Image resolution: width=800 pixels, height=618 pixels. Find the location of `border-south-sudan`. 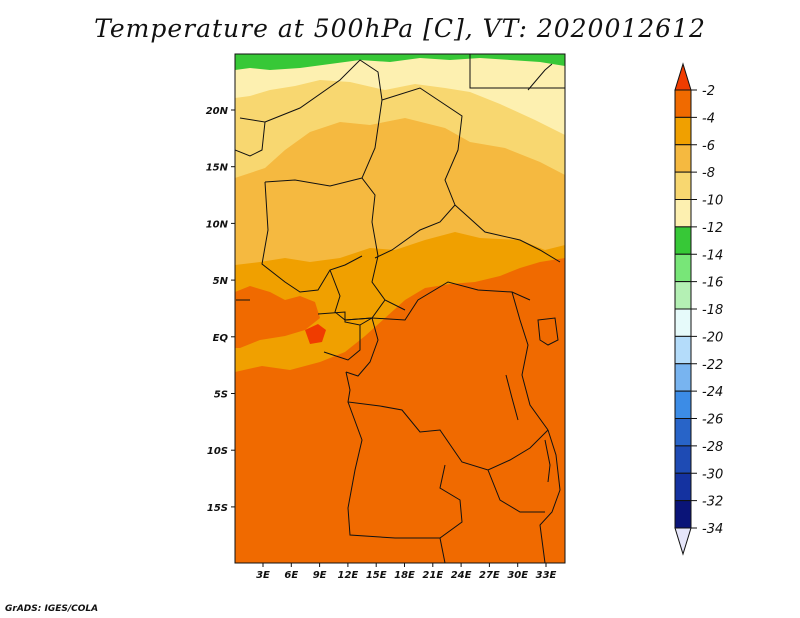

border-south-sudan is located at coordinates (507, 233).